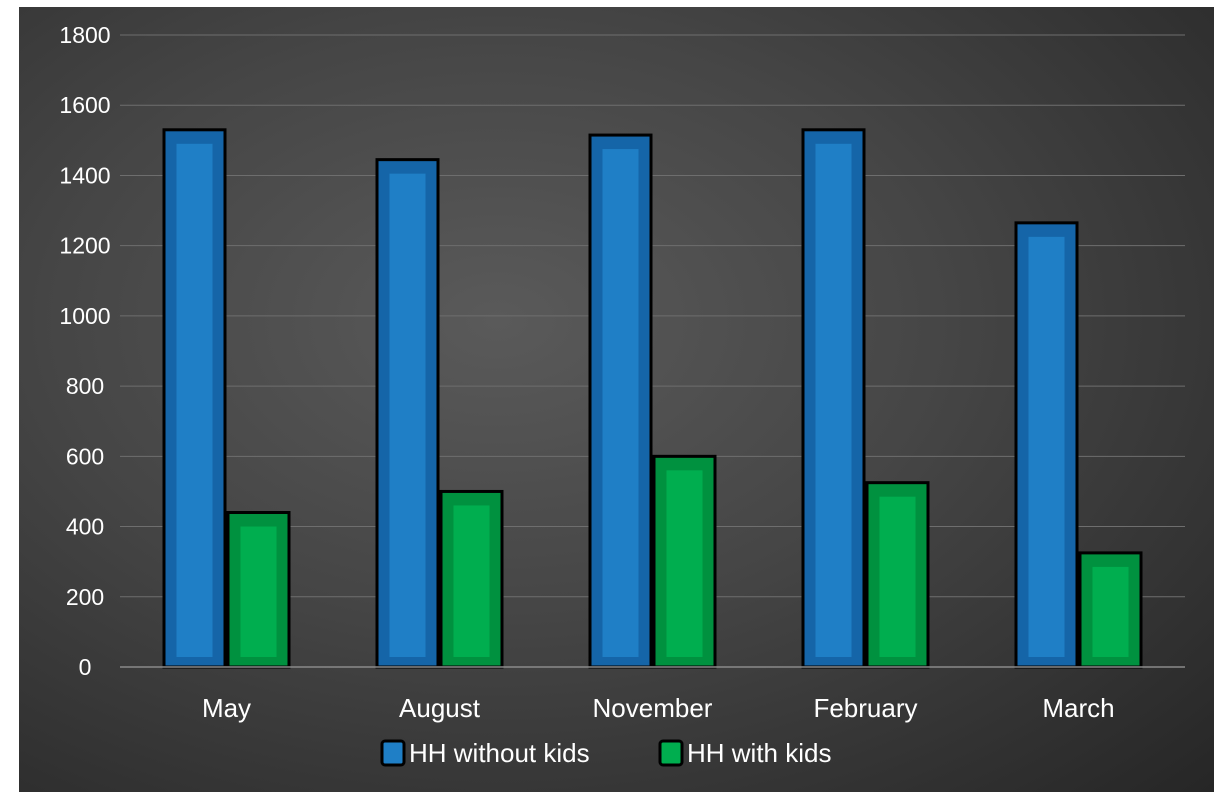  Describe the element at coordinates (84, 105) in the screenshot. I see `y-tick-label: 1600` at that location.